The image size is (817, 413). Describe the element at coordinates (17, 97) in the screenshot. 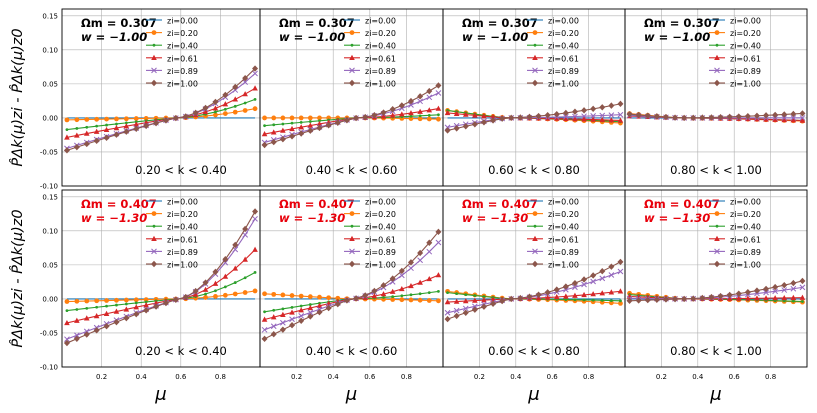

I see `y-axis-label: P̂Δk(μ)zi - P̂Δk(μ)z0` at that location.